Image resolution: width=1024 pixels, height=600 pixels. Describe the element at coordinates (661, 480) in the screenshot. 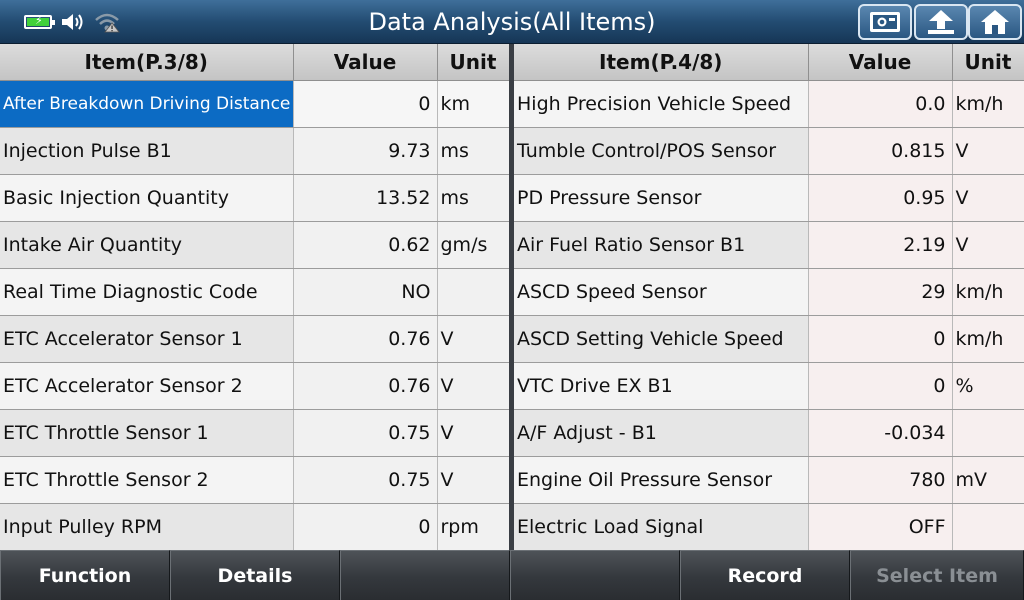

I see `right-row-item: Engine Oil Pressure Sensor` at that location.